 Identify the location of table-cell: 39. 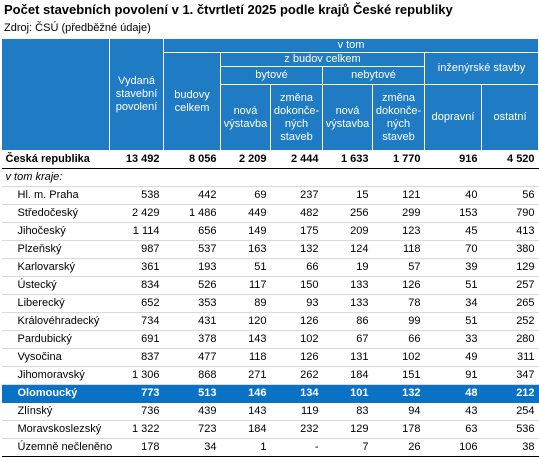
(453, 267).